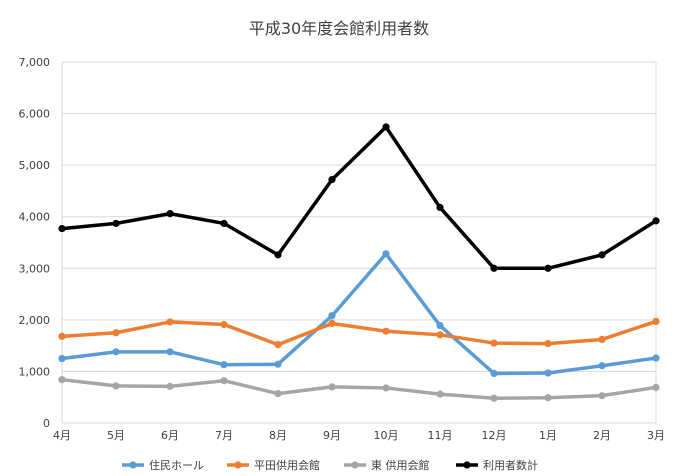 This screenshot has width=678, height=476. Describe the element at coordinates (332, 435) in the screenshot. I see `x-tick-label: 9月` at that location.